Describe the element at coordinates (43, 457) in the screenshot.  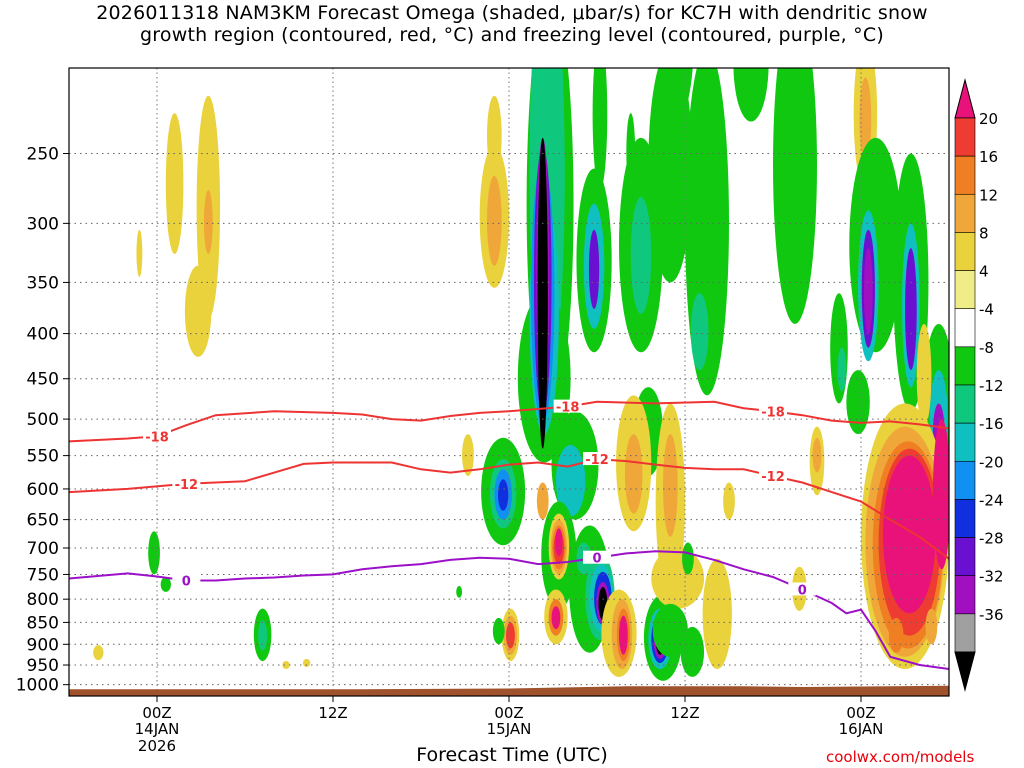
I see `y-tick-label: 550` at that location.